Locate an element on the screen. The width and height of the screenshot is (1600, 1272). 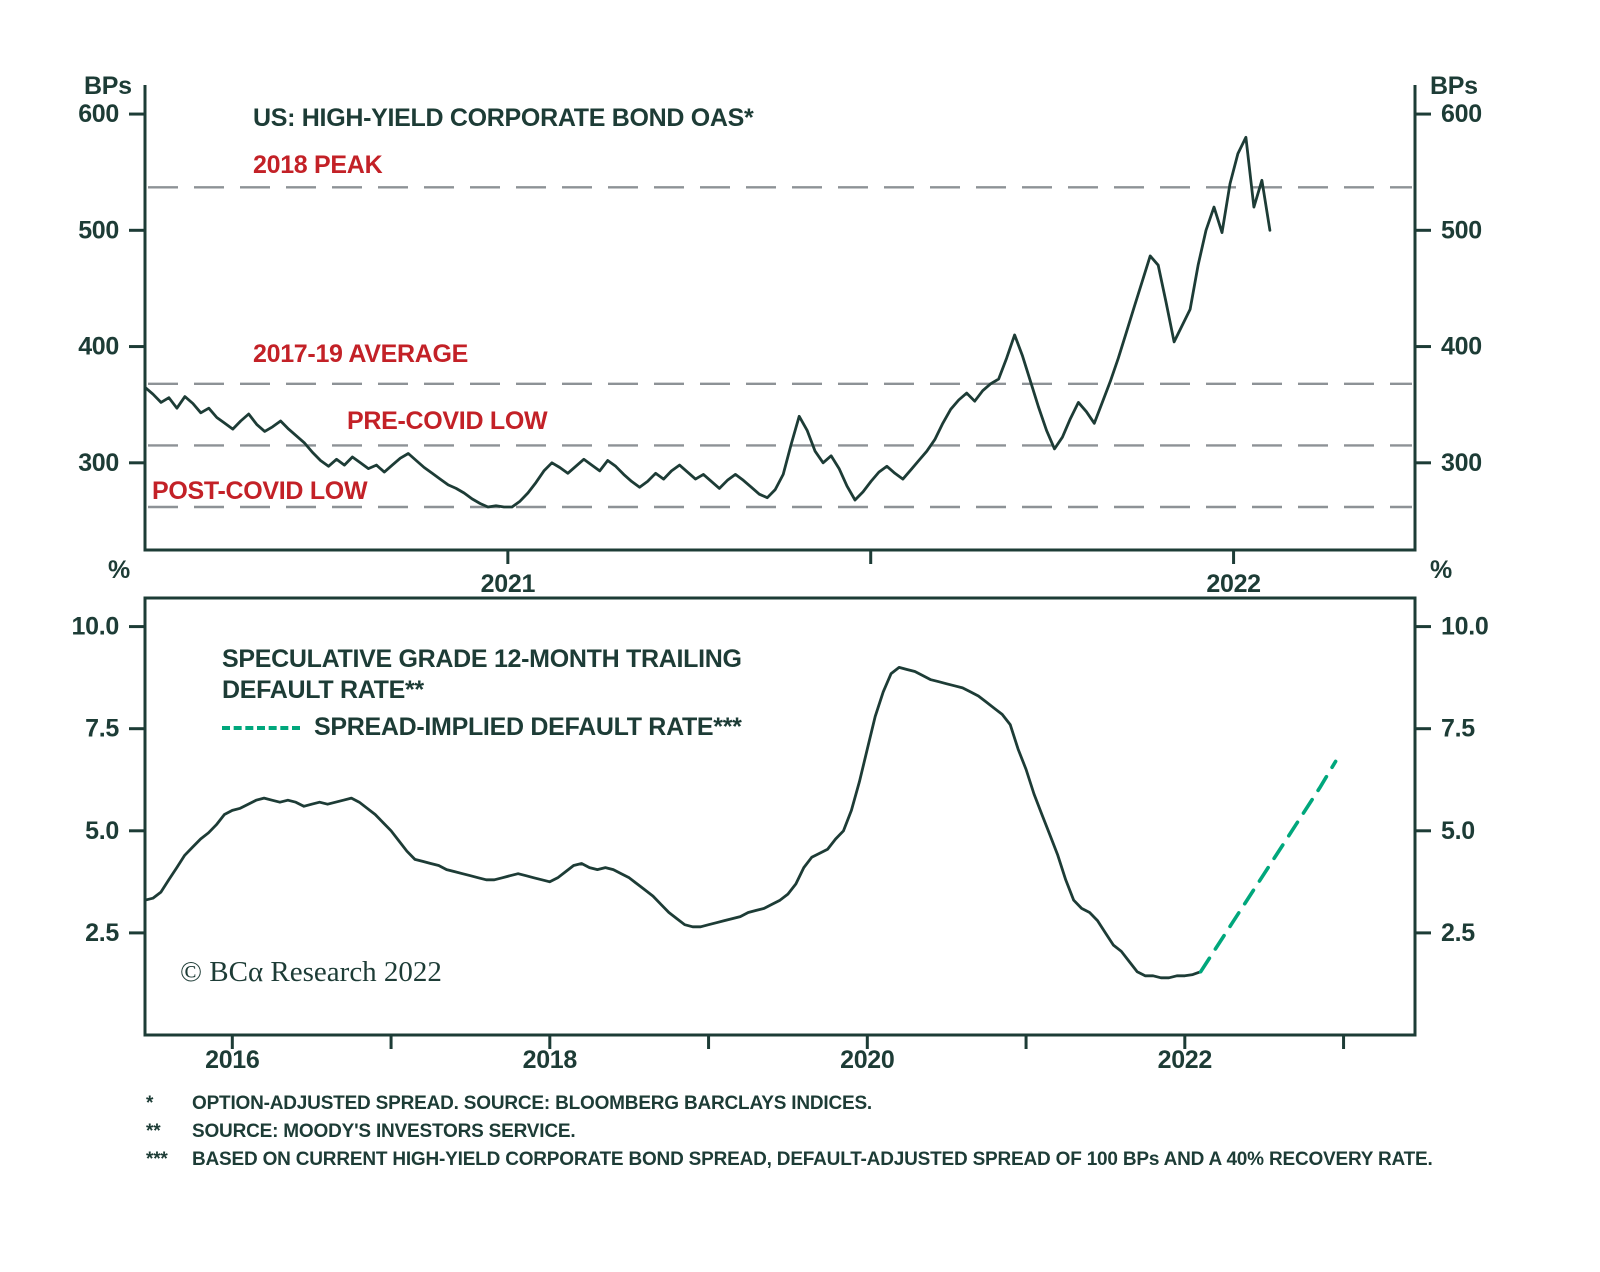
footnote-3-marker: *** is located at coordinates (157, 1159).